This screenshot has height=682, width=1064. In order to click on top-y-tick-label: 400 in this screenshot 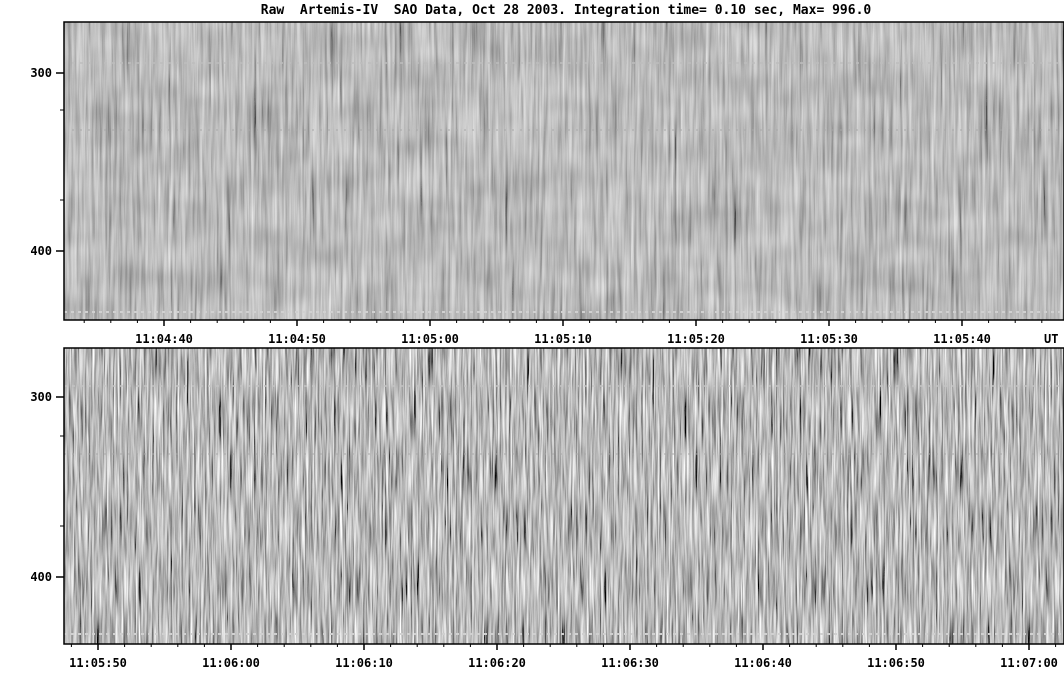, I will do `click(41, 251)`.